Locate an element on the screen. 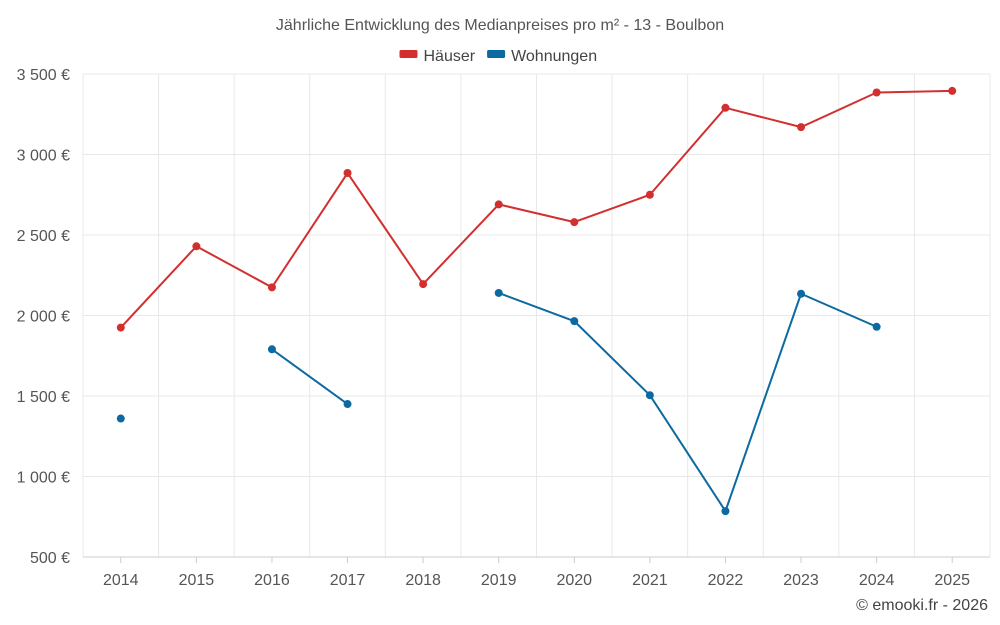  legend-label-1: Wohnungen is located at coordinates (554, 56).